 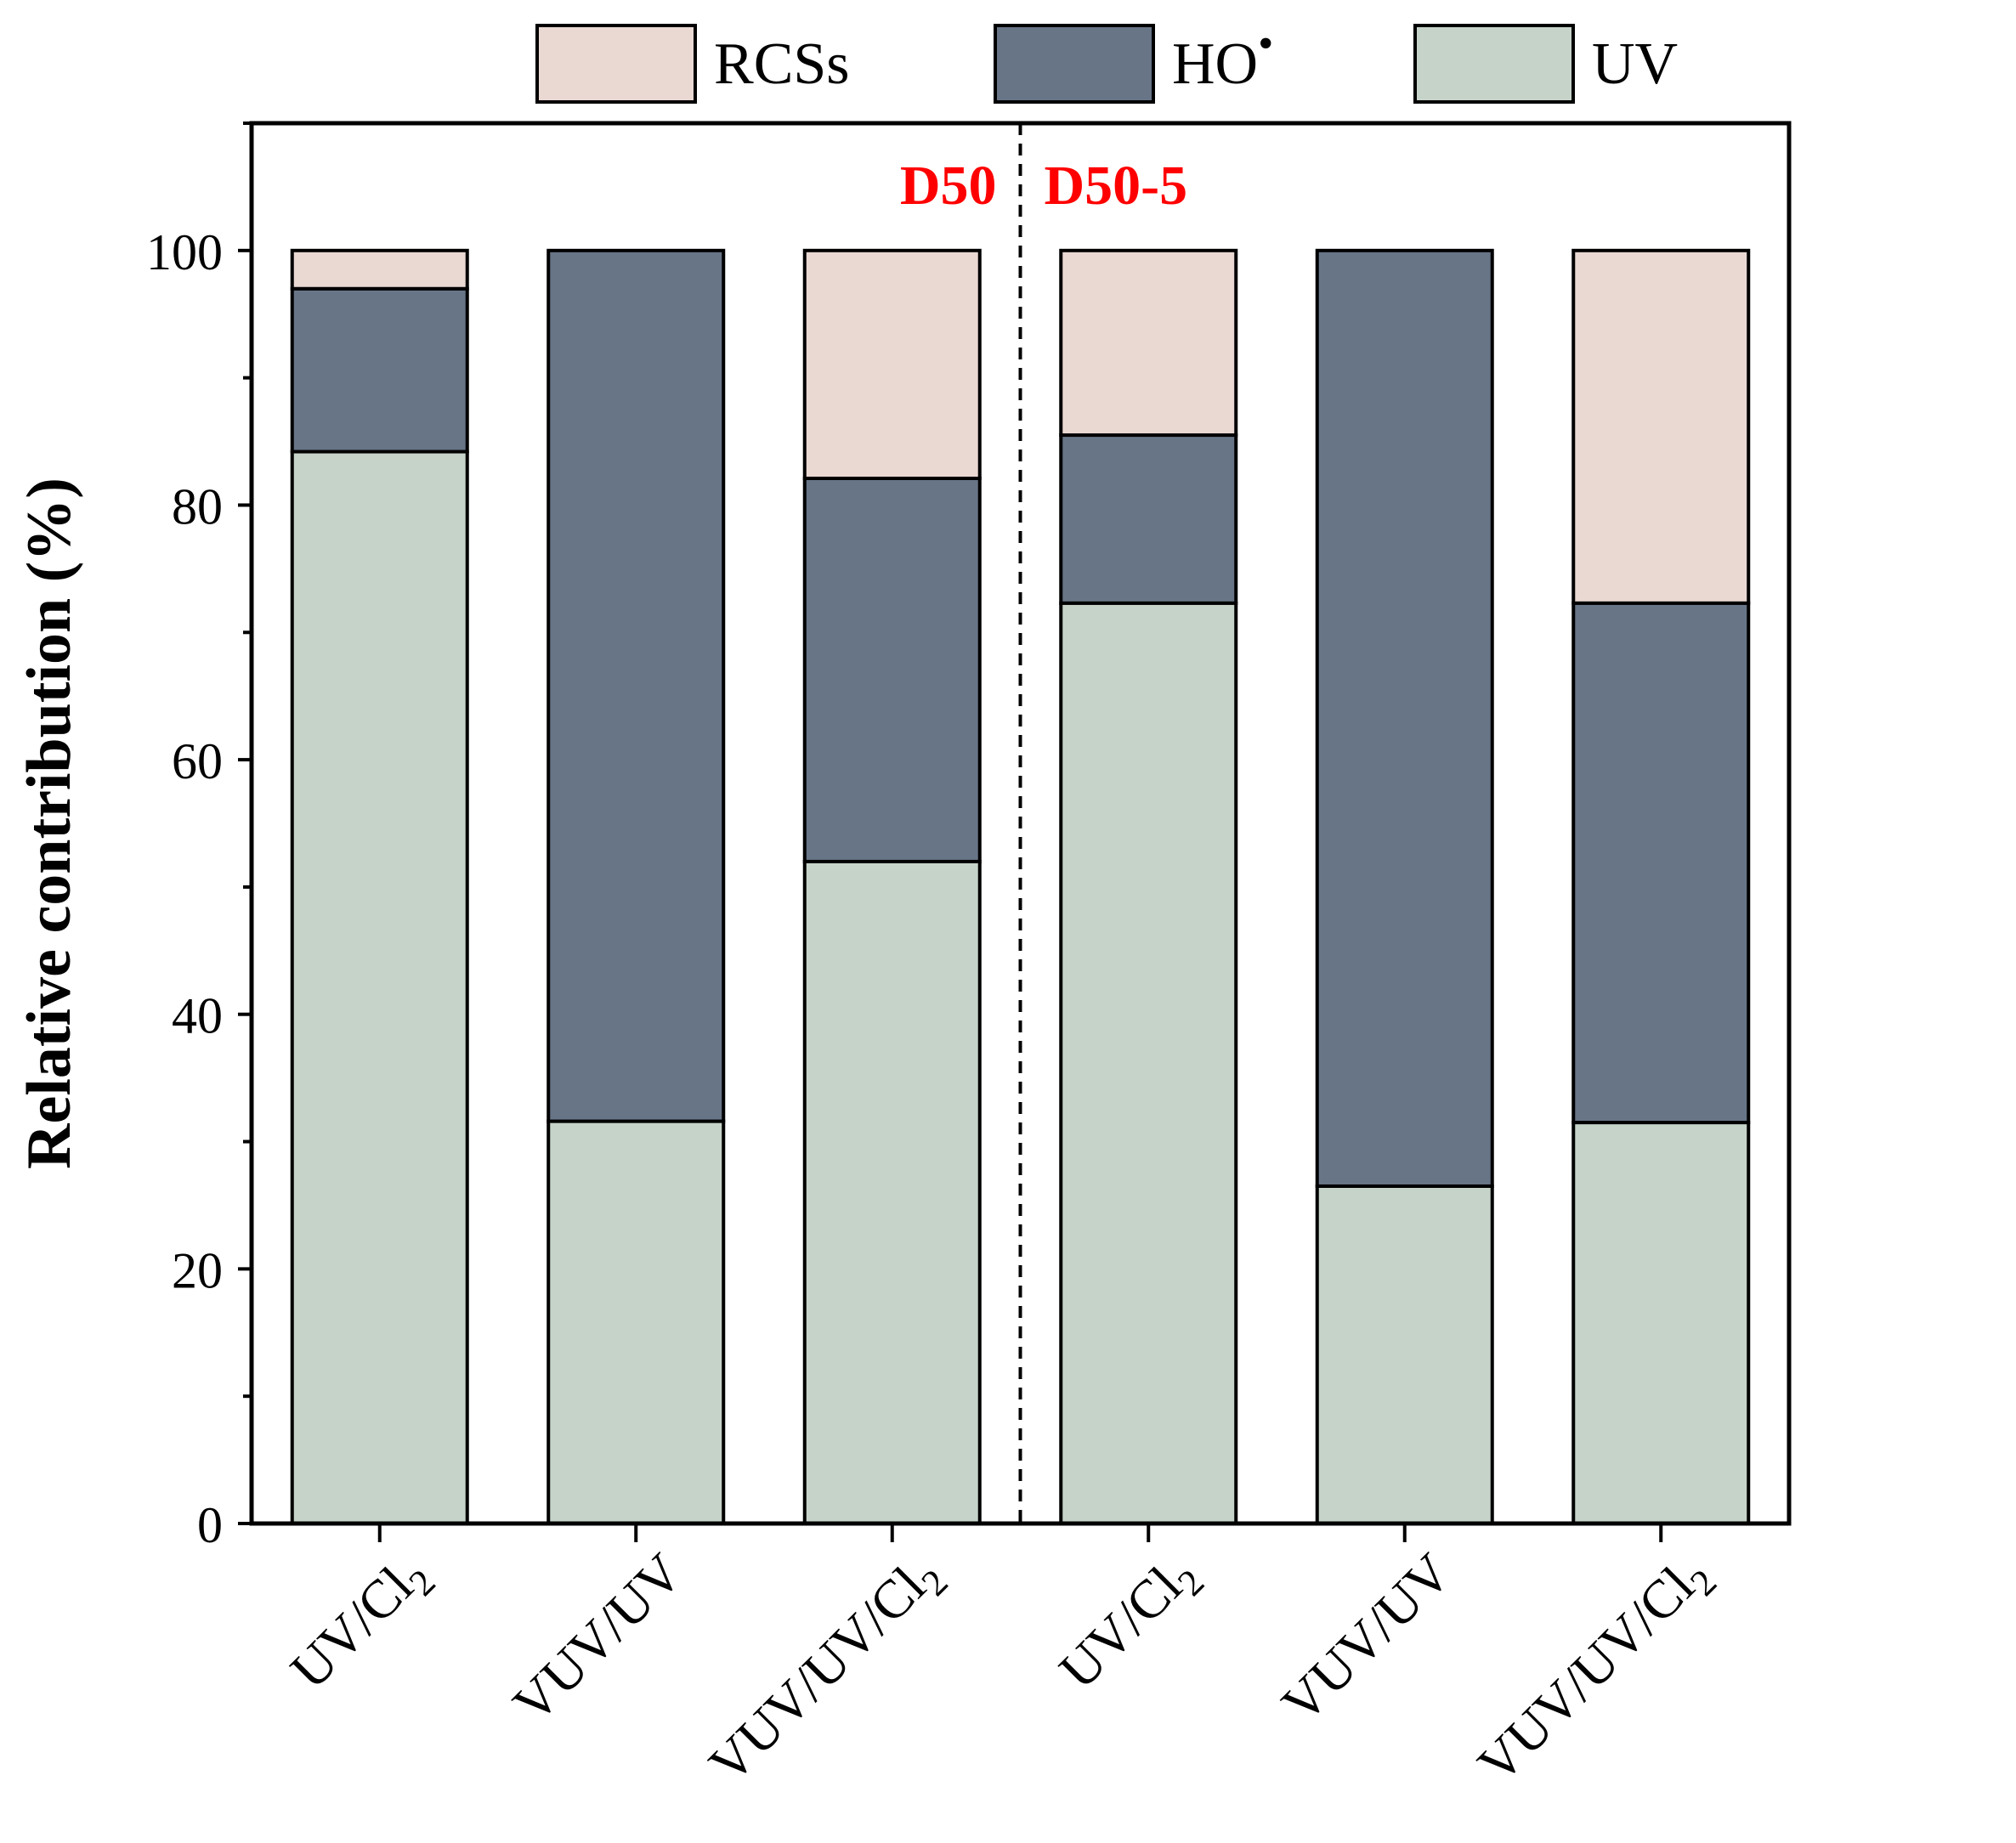 What do you see at coordinates (184, 252) in the screenshot?
I see `y-tick-label: 100` at bounding box center [184, 252].